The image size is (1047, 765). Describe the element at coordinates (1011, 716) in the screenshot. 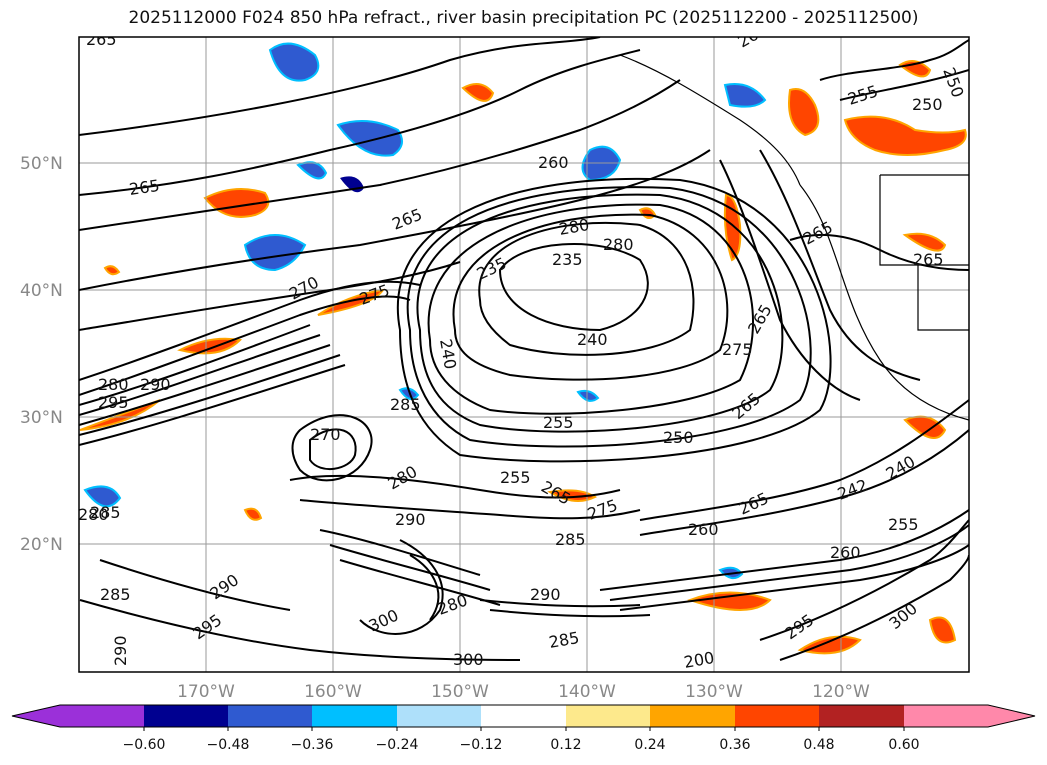

I see `colorbar-high-extend` at that location.